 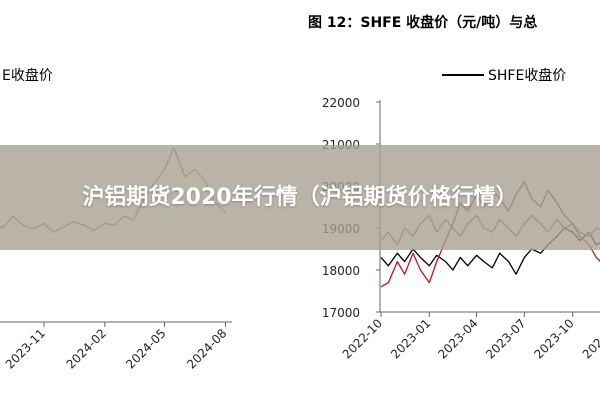 I want to click on right-legend-label: SHFE收盘价, so click(x=527, y=75).